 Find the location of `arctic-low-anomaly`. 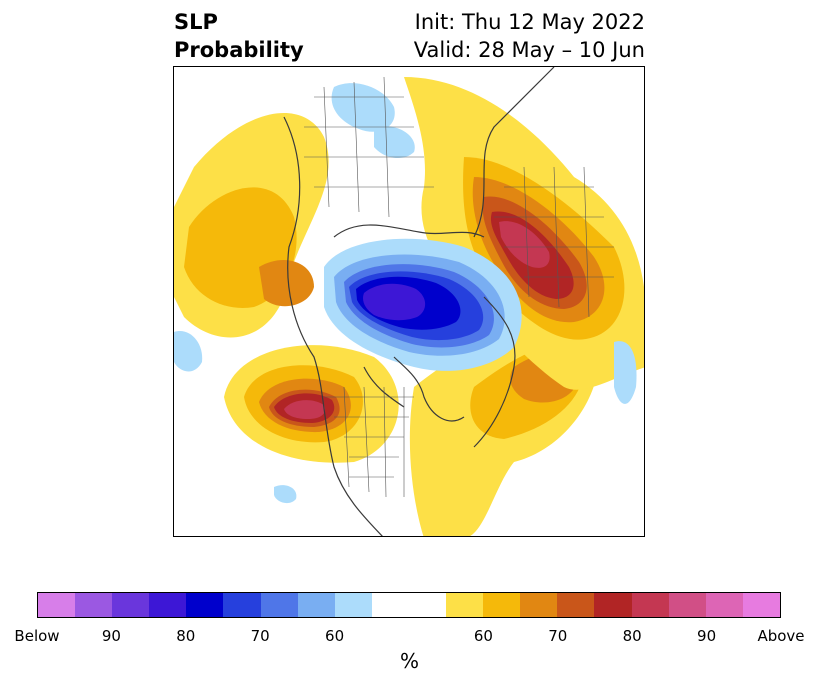

arctic-low-anomaly is located at coordinates (423, 304).